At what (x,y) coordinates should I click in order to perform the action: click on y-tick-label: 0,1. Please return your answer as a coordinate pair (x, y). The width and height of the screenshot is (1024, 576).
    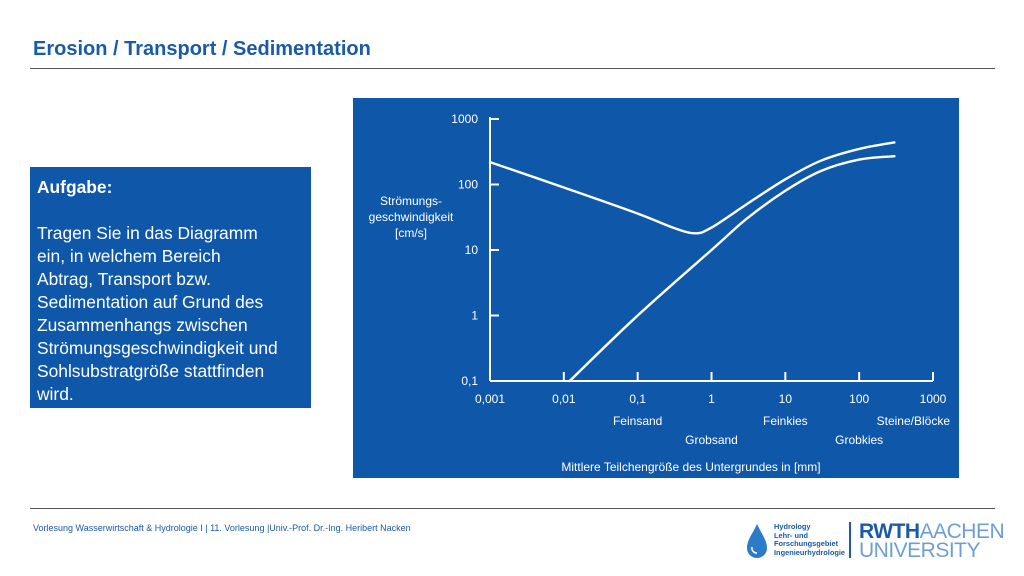
    Looking at the image, I should click on (469, 381).